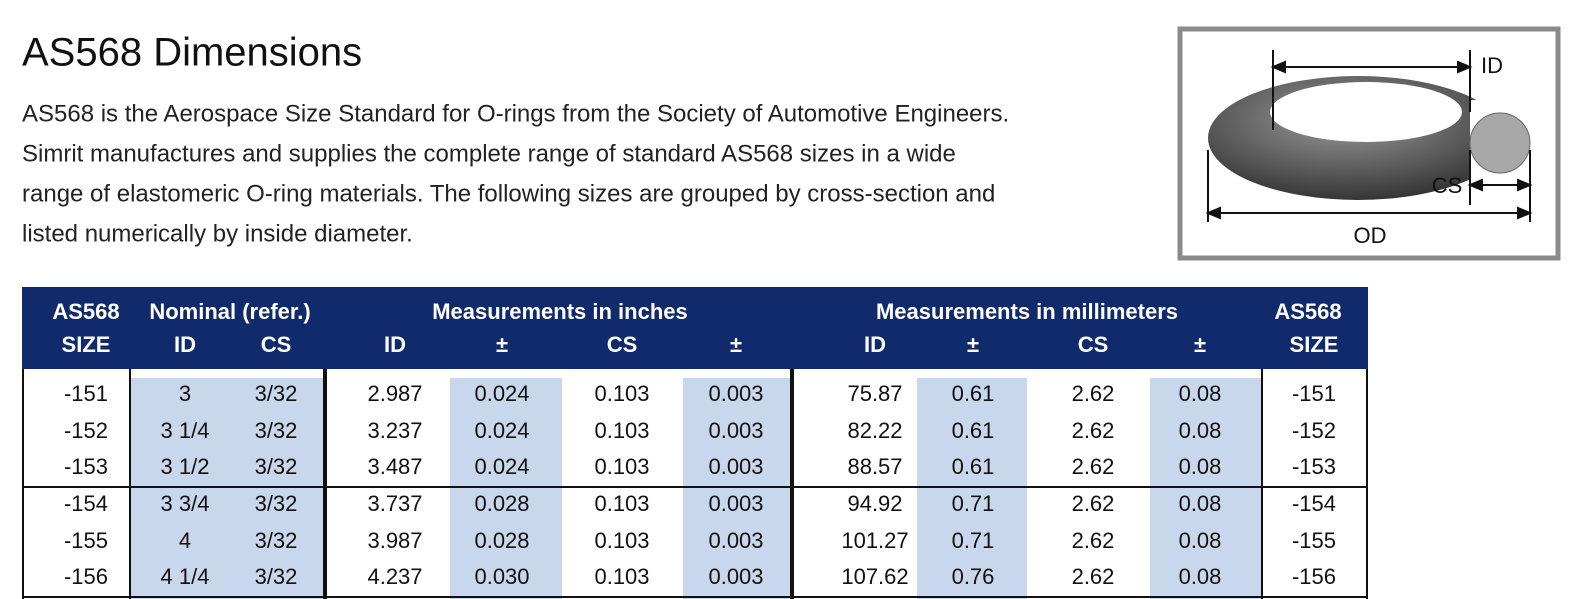 The image size is (1571, 599). Describe the element at coordinates (394, 430) in the screenshot. I see `table-cell: 3.237` at that location.